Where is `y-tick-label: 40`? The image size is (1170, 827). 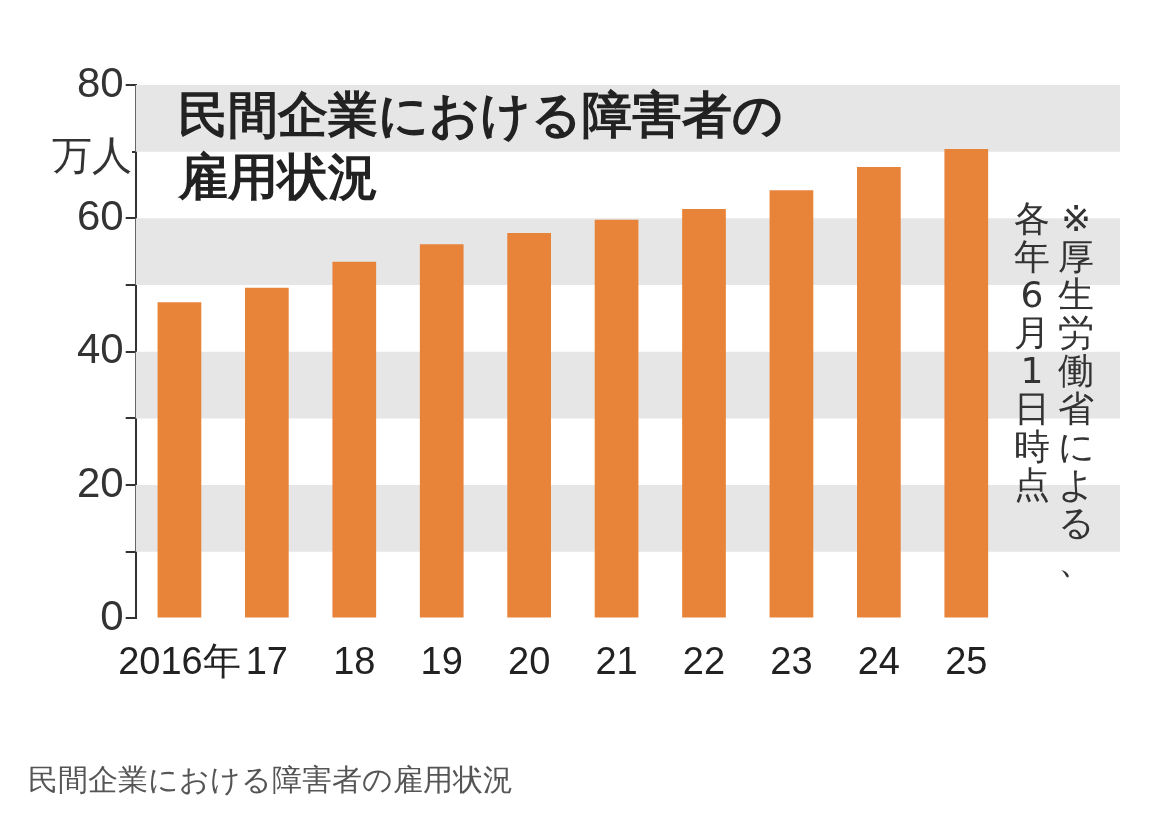
y-tick-label: 40 is located at coordinates (100, 349).